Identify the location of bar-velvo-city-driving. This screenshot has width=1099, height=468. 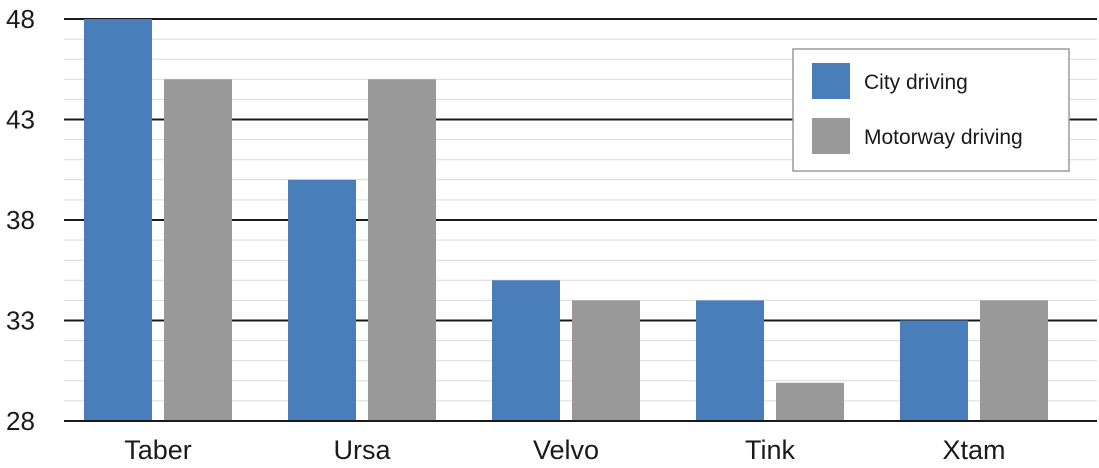
(526, 350).